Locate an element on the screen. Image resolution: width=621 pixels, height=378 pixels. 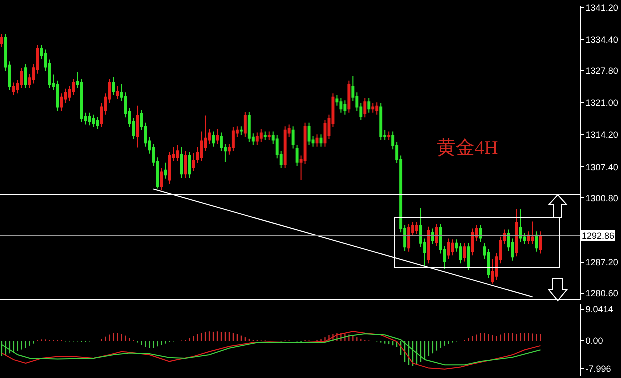
y-tick-label: 0.00 is located at coordinates (595, 341).